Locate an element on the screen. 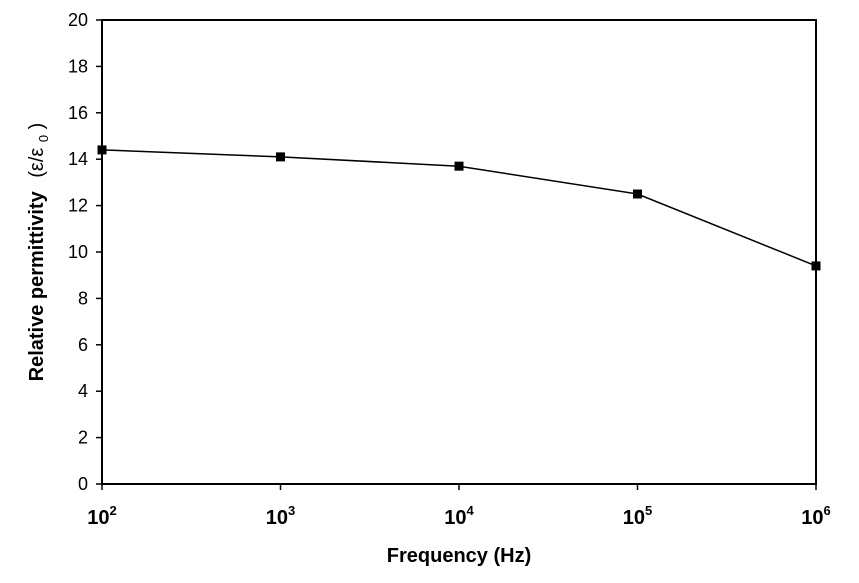 The width and height of the screenshot is (859, 583). y-tick-label: 8 is located at coordinates (83, 298).